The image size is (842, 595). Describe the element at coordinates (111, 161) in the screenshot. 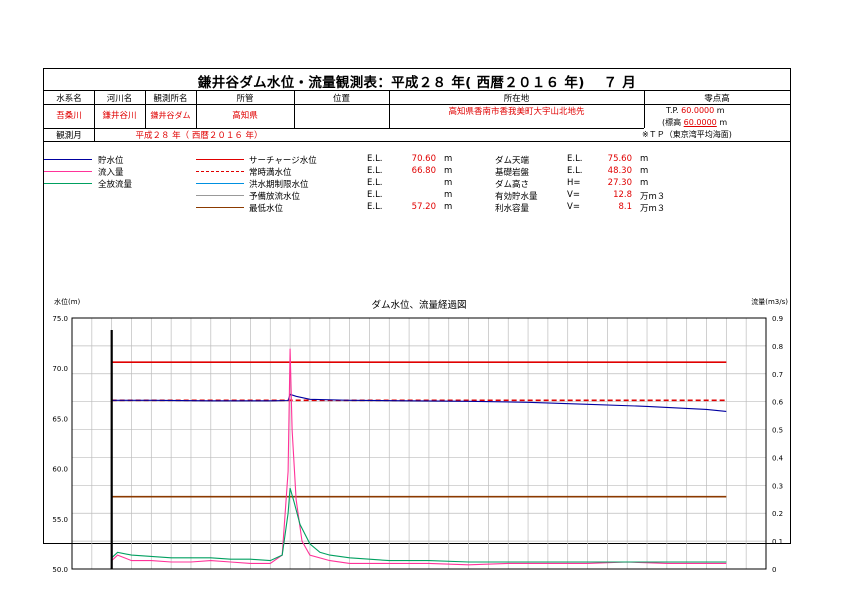

I see `legend-label: 貯水位` at that location.